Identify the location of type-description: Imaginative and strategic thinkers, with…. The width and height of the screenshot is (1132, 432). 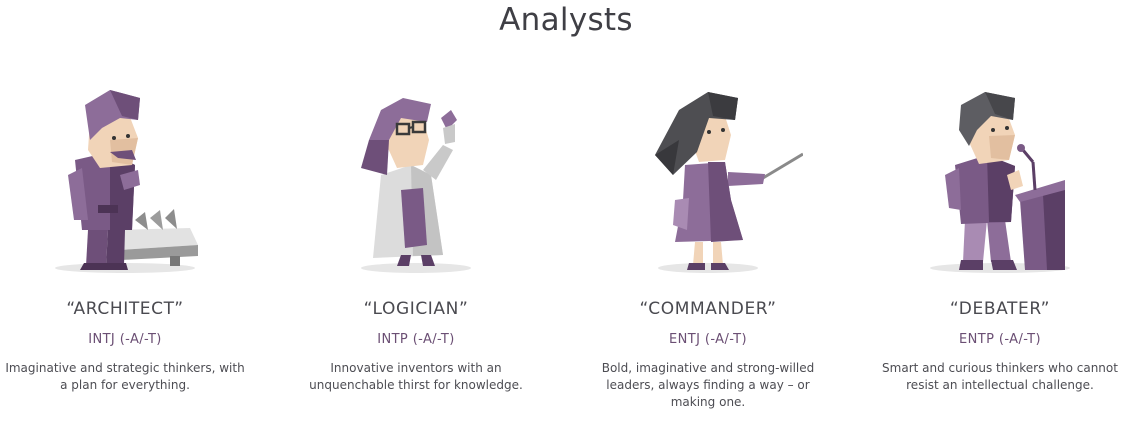
(125, 376).